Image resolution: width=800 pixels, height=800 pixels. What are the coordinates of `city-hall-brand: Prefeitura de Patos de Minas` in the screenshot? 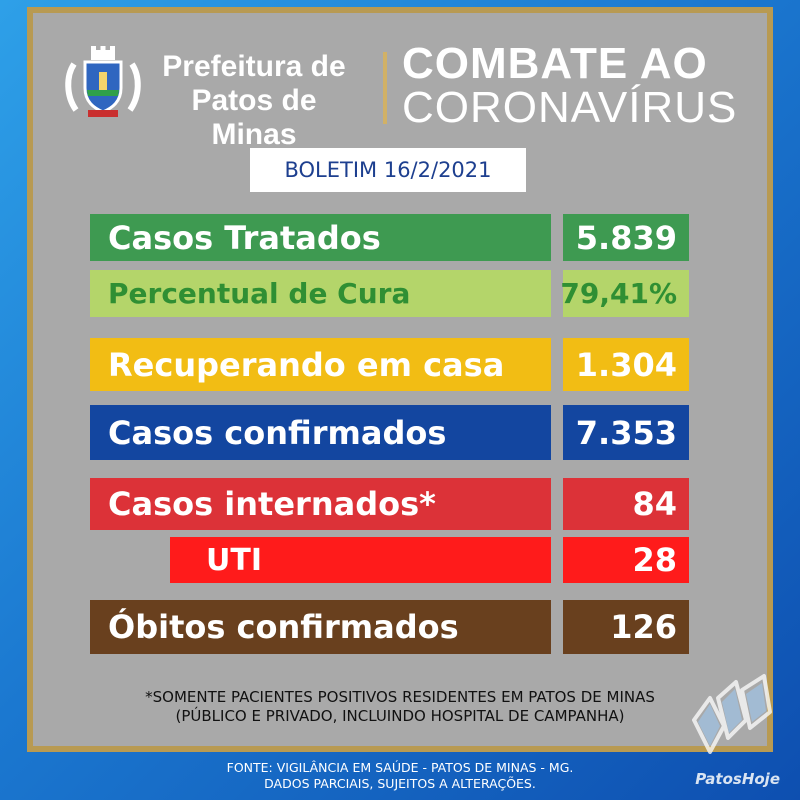 It's located at (254, 101).